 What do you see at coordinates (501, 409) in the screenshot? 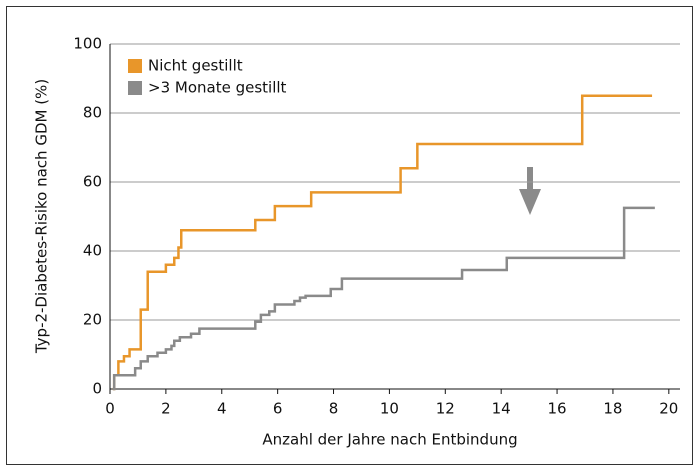
I see `x-tick-label: 14` at bounding box center [501, 409].